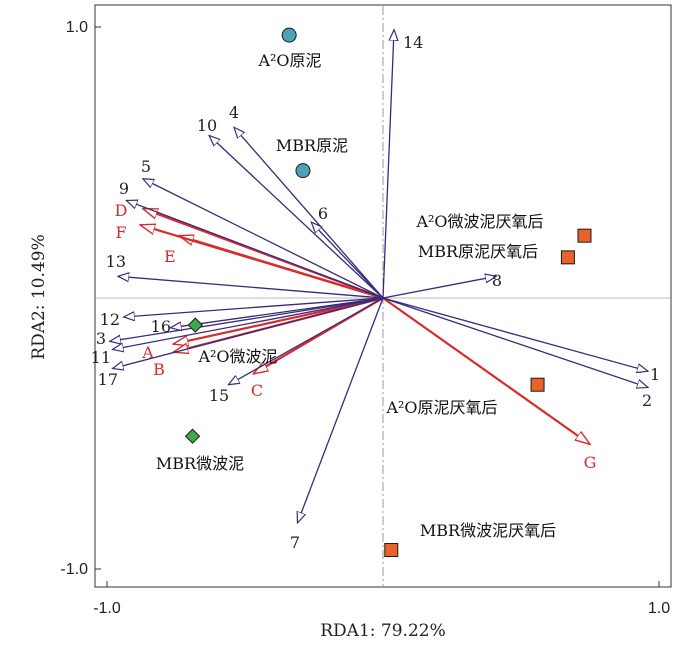  What do you see at coordinates (77, 27) in the screenshot?
I see `y-tick-label: 1.0` at bounding box center [77, 27].